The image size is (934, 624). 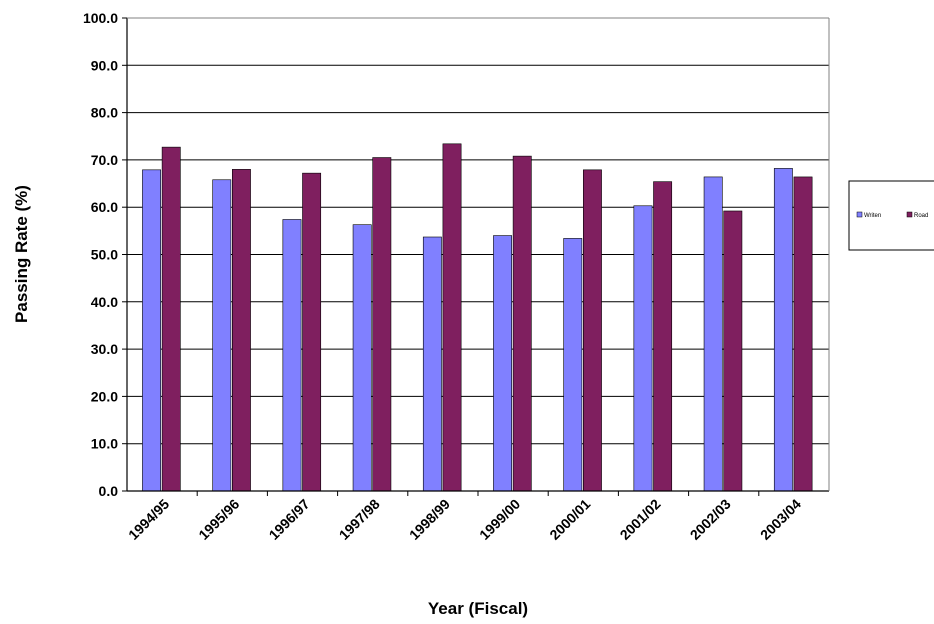 I want to click on x-tick-label: 2001/02, so click(x=640, y=519).